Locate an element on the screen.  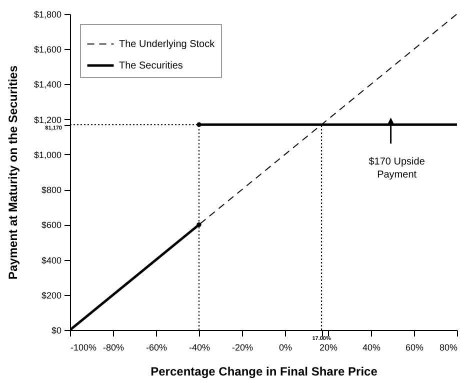
x-tick-label: -20% is located at coordinates (243, 347).